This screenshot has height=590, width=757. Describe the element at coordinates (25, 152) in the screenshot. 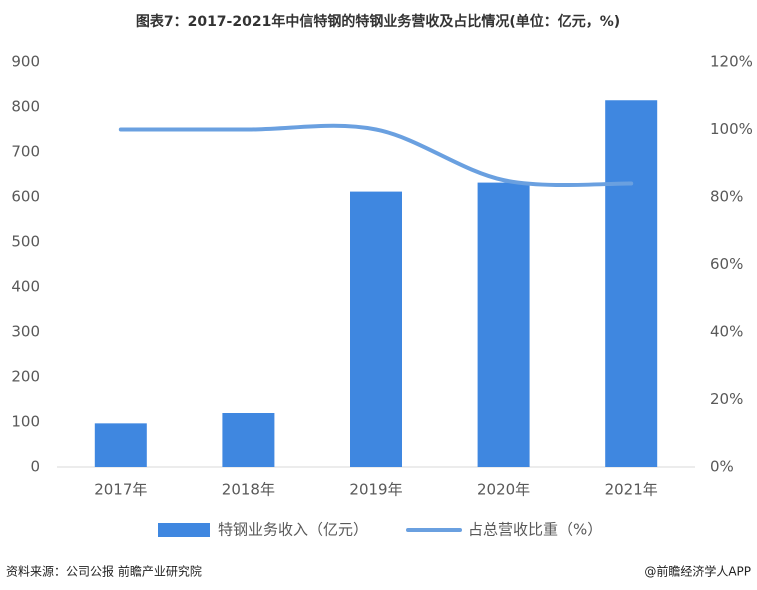

I see `y-tick-label: 700` at that location.